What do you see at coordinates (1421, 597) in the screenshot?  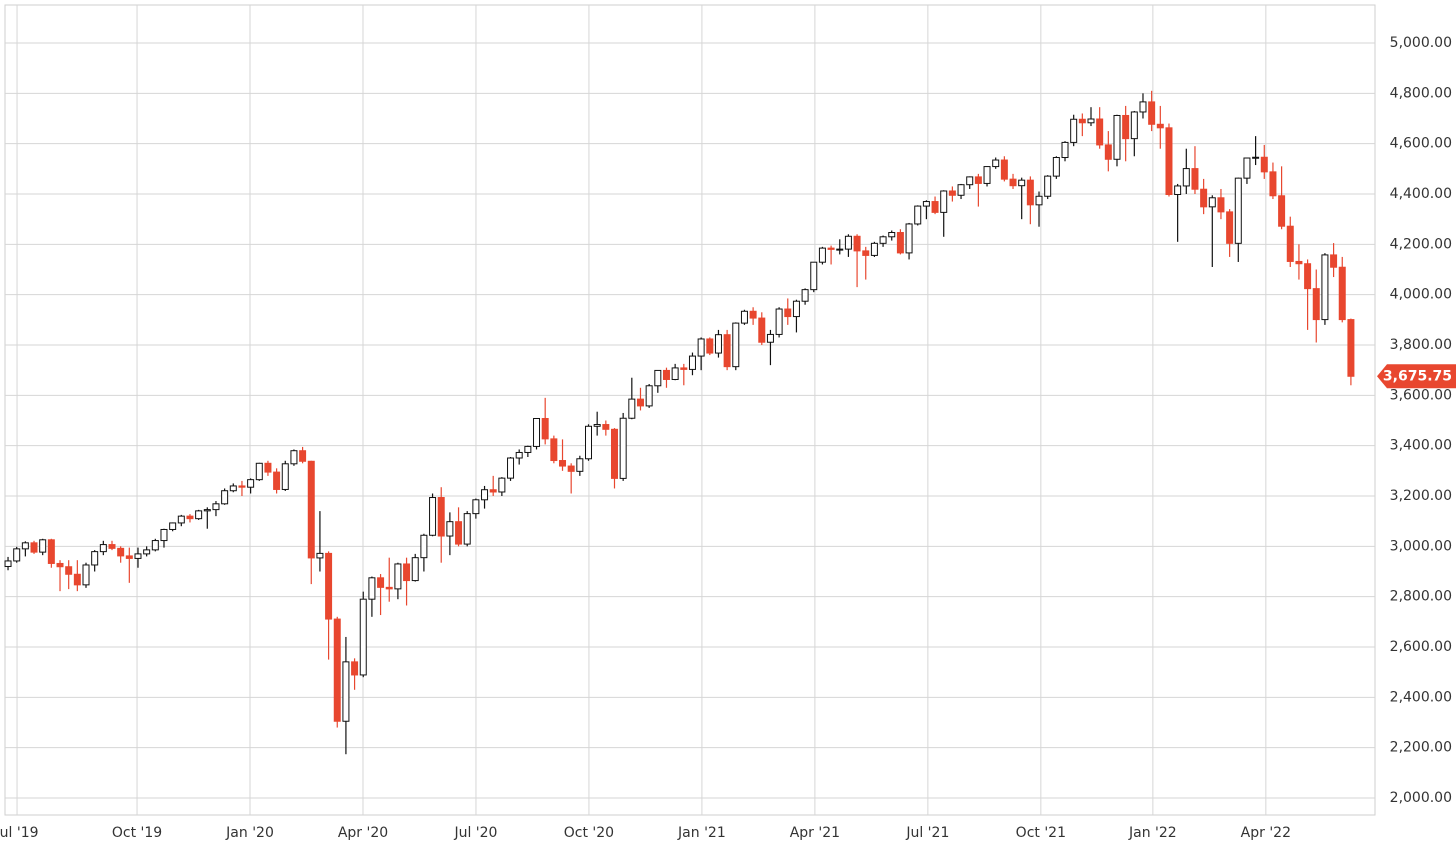 I see `y-tick-label: 2,800.00` at bounding box center [1421, 597].